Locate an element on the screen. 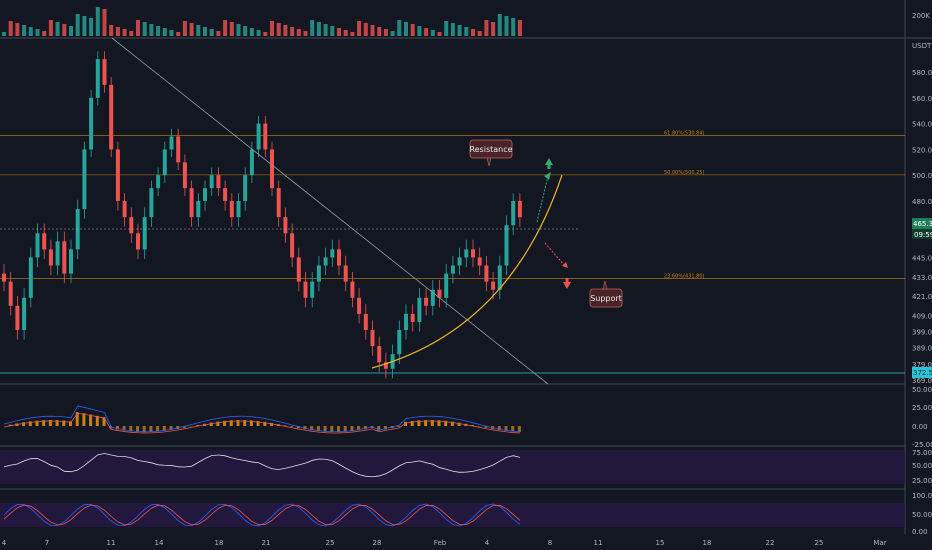 Image resolution: width=932 pixels, height=550 pixels. price-tick-label: 399.00 is located at coordinates (922, 333).